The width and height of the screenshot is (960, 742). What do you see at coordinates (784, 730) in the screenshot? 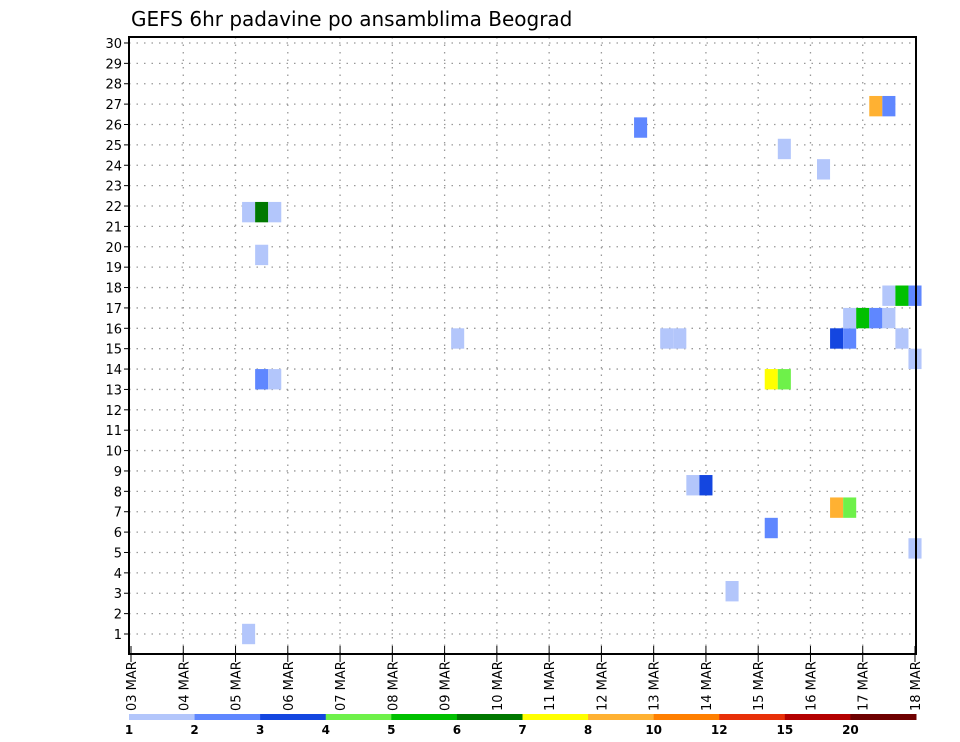
I see `colorbar-label: 15` at bounding box center [784, 730].